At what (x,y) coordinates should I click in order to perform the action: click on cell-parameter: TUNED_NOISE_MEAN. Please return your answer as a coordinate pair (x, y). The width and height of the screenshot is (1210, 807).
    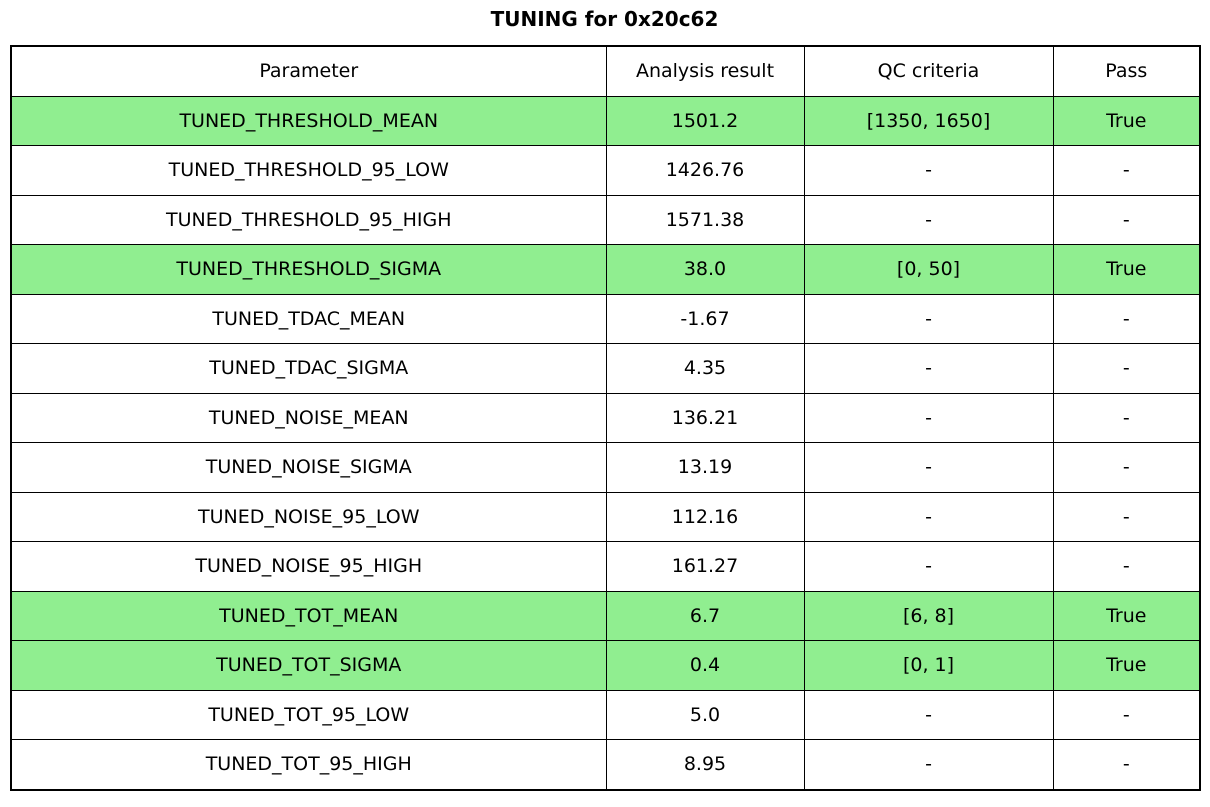
    Looking at the image, I should click on (308, 417).